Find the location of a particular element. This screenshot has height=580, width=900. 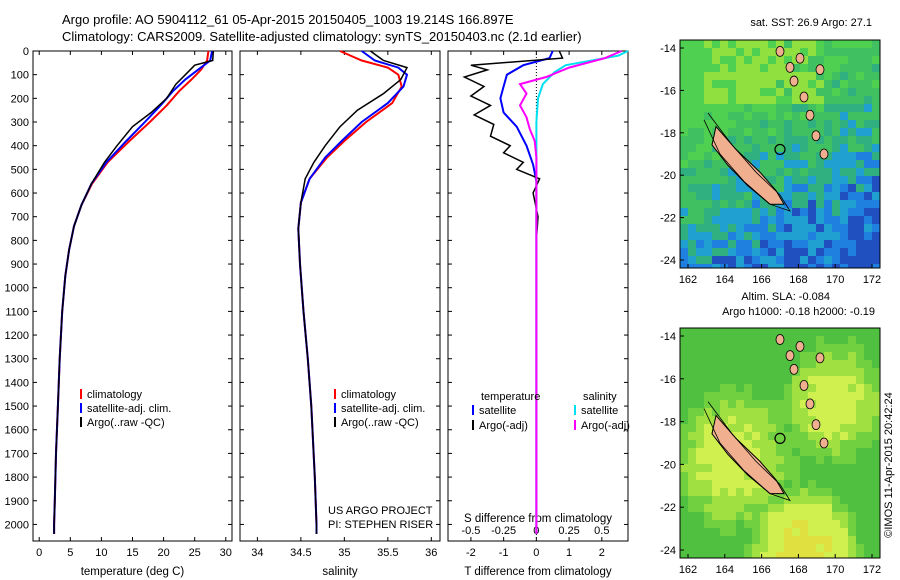

x-tick-label: 172 is located at coordinates (872, 280).